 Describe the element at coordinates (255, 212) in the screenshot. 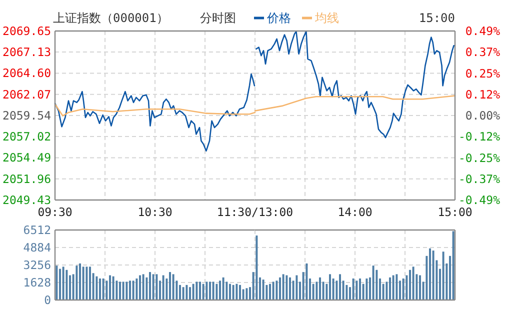

I see `x-tick-label: 11:30/13:00` at that location.